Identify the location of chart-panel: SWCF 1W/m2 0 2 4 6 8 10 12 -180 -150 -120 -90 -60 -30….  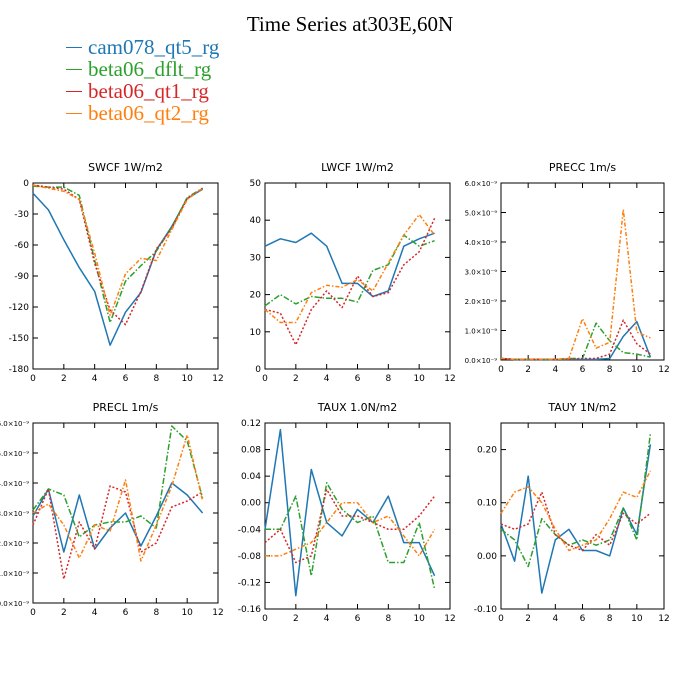
(116, 272).